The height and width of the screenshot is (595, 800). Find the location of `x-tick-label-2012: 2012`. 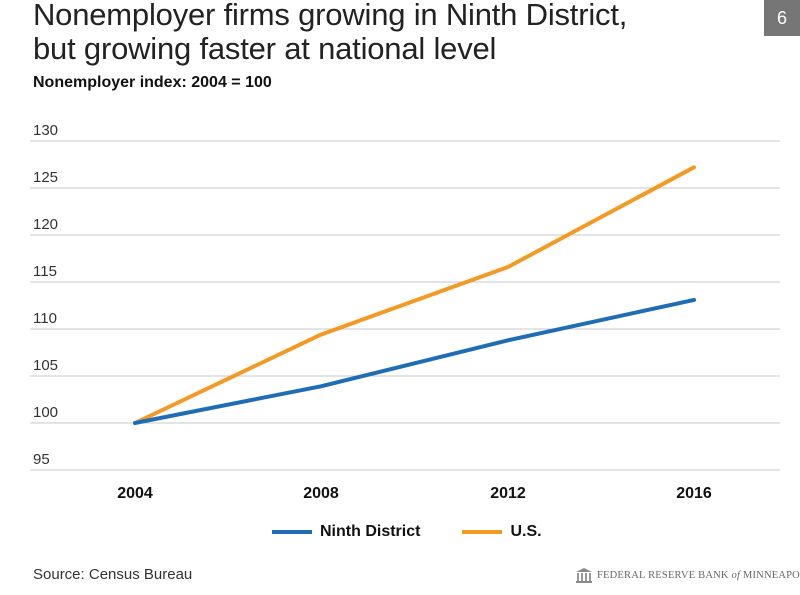

x-tick-label-2012: 2012 is located at coordinates (508, 493).